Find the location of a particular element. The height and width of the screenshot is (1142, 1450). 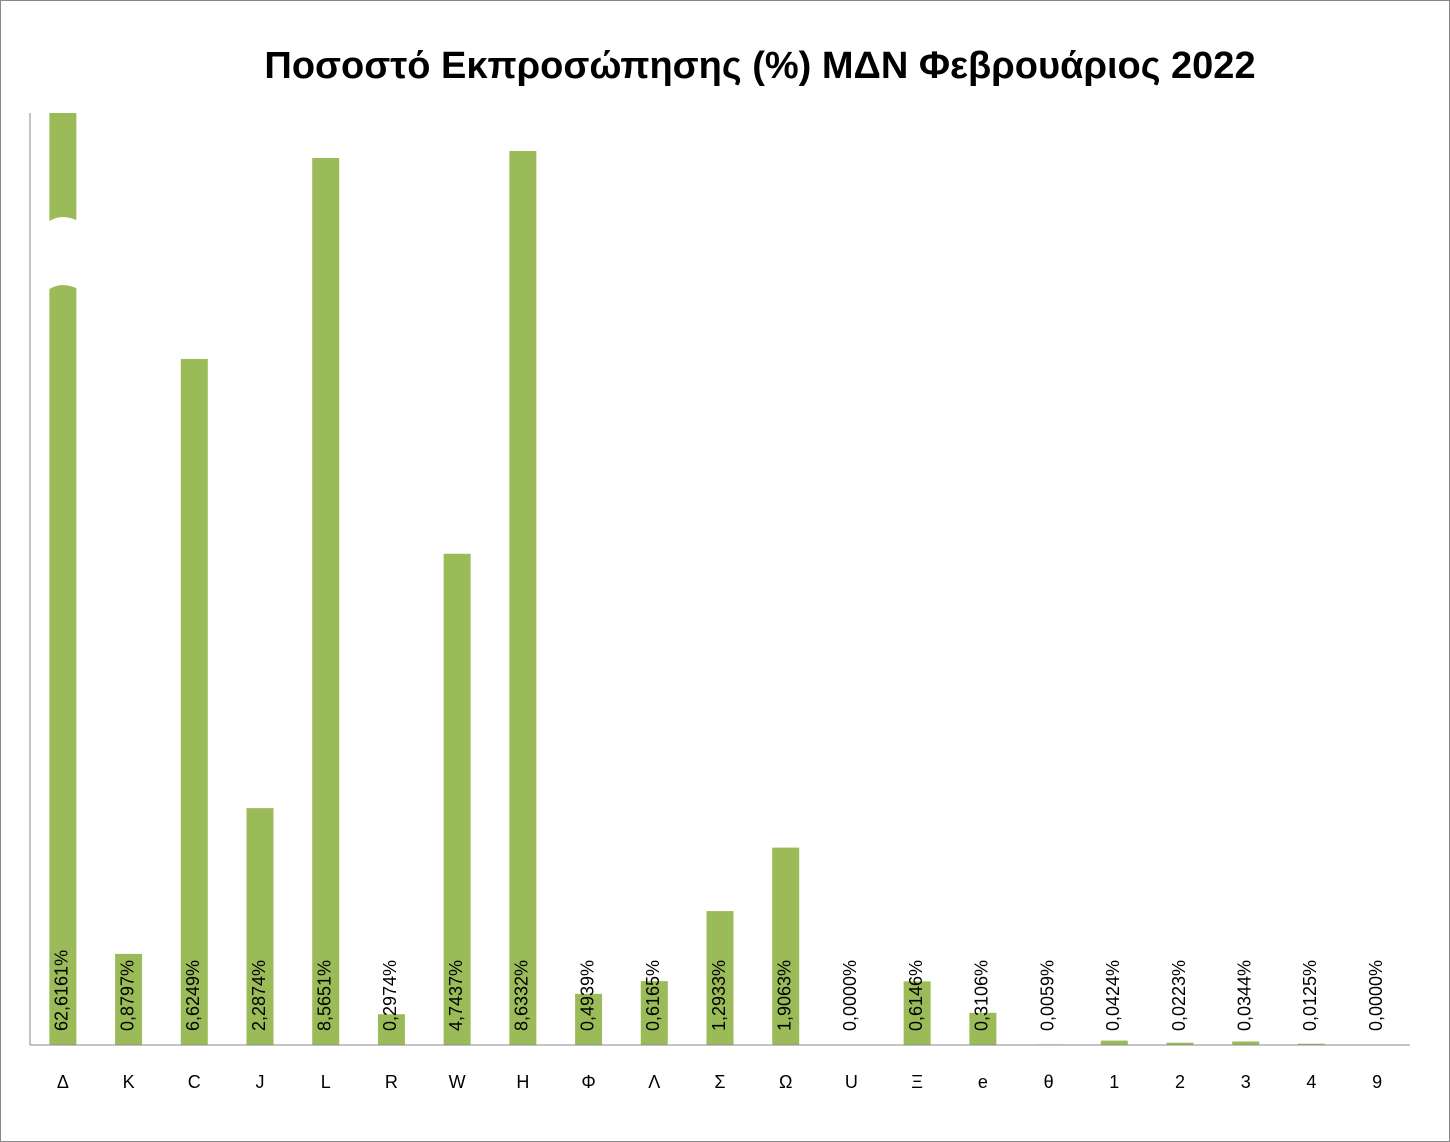

x-tick-label: L is located at coordinates (326, 1082).